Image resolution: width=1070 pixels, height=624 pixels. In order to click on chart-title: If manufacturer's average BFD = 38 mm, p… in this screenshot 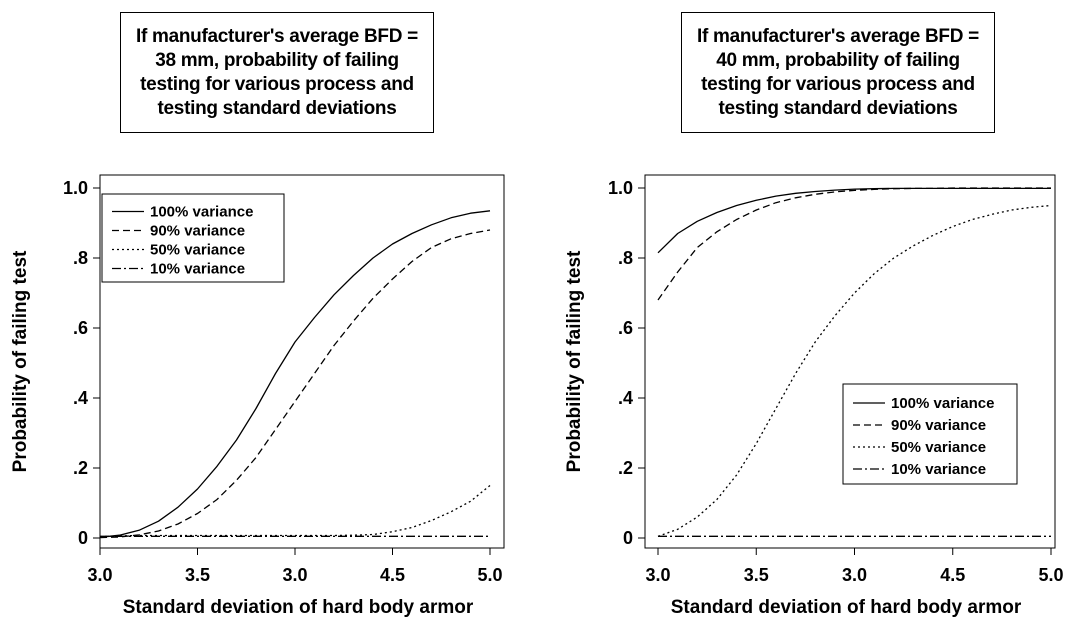, I will do `click(277, 72)`.